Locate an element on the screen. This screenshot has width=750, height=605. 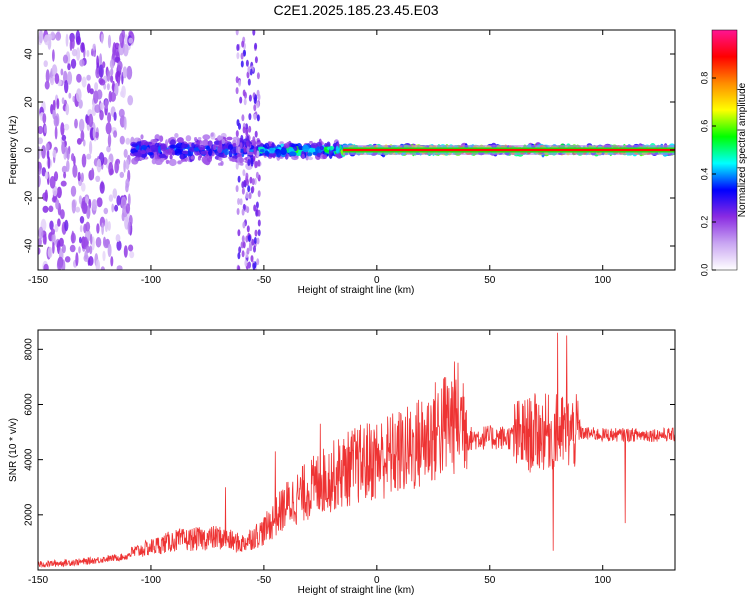
y-tick-label: 0 is located at coordinates (29, 150).